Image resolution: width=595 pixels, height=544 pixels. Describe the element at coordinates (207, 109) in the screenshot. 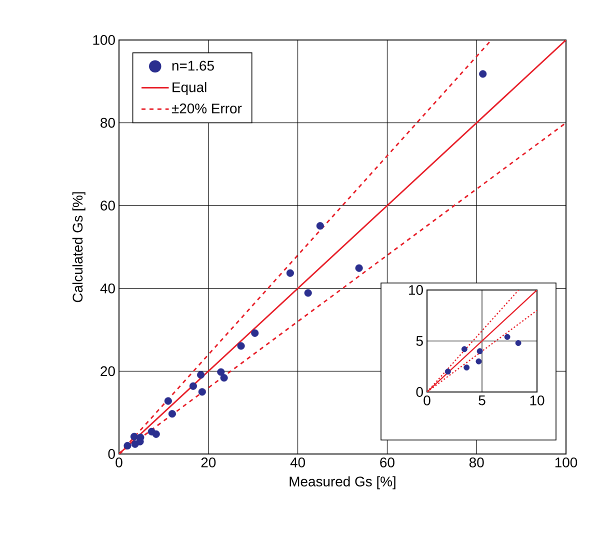

I see `legend-label: ±20% Error` at that location.